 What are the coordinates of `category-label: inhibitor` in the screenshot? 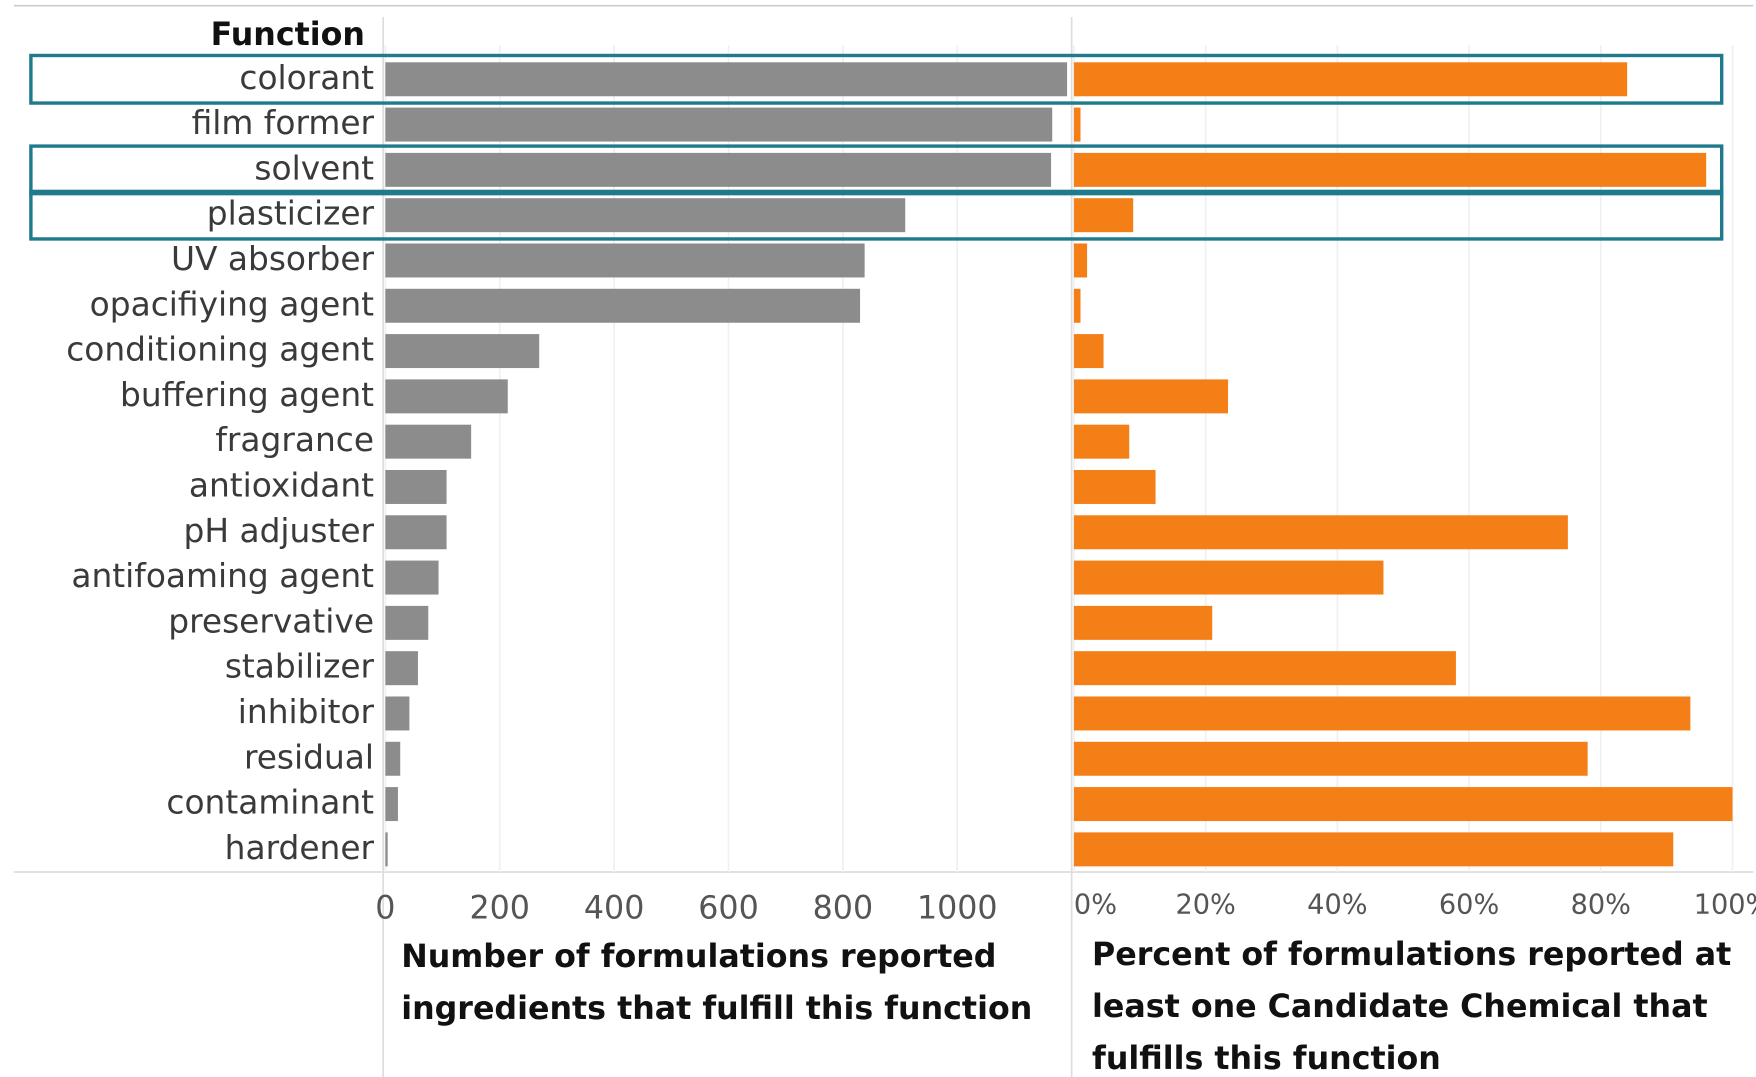 It's located at (306, 712).